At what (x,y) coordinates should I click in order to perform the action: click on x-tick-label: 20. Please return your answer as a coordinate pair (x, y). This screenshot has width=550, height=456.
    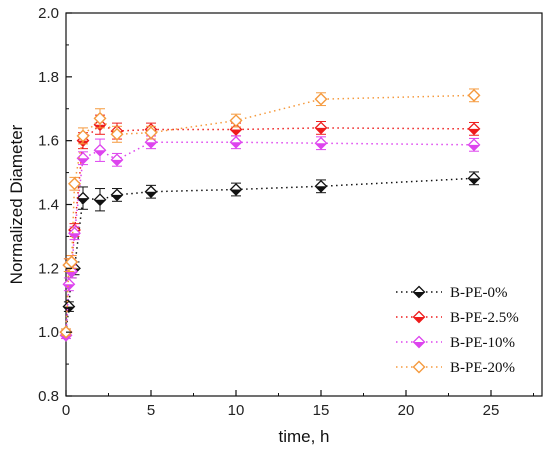
    Looking at the image, I should click on (406, 410).